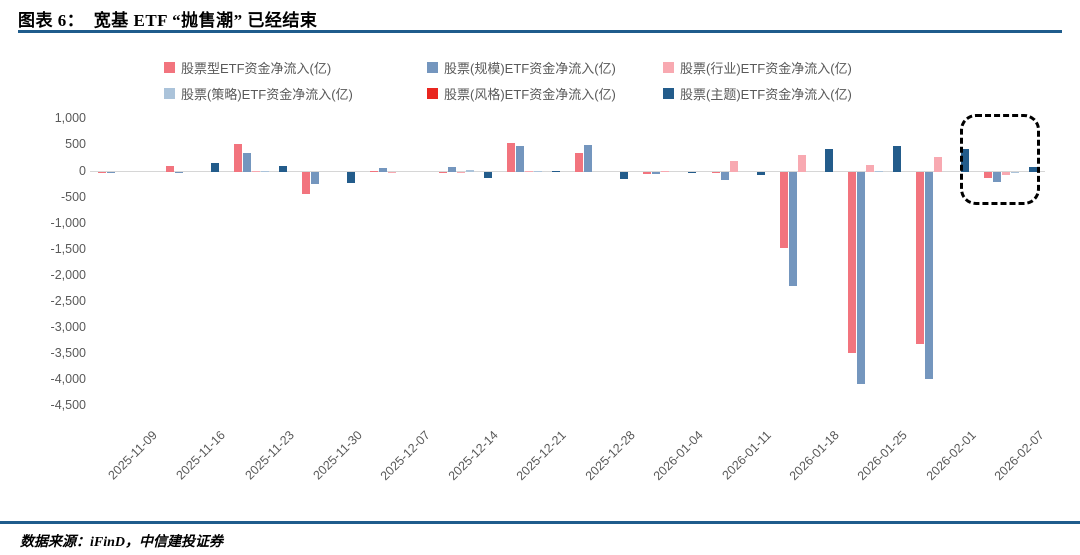  Describe the element at coordinates (1019, 456) in the screenshot. I see `x-axis-tick-label: 2026-02-07` at that location.